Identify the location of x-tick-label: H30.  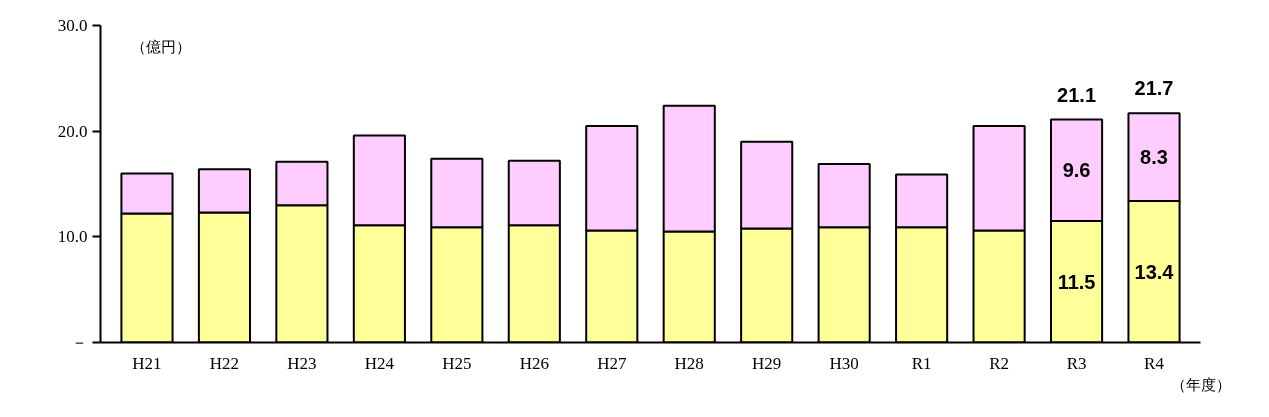
(844, 363).